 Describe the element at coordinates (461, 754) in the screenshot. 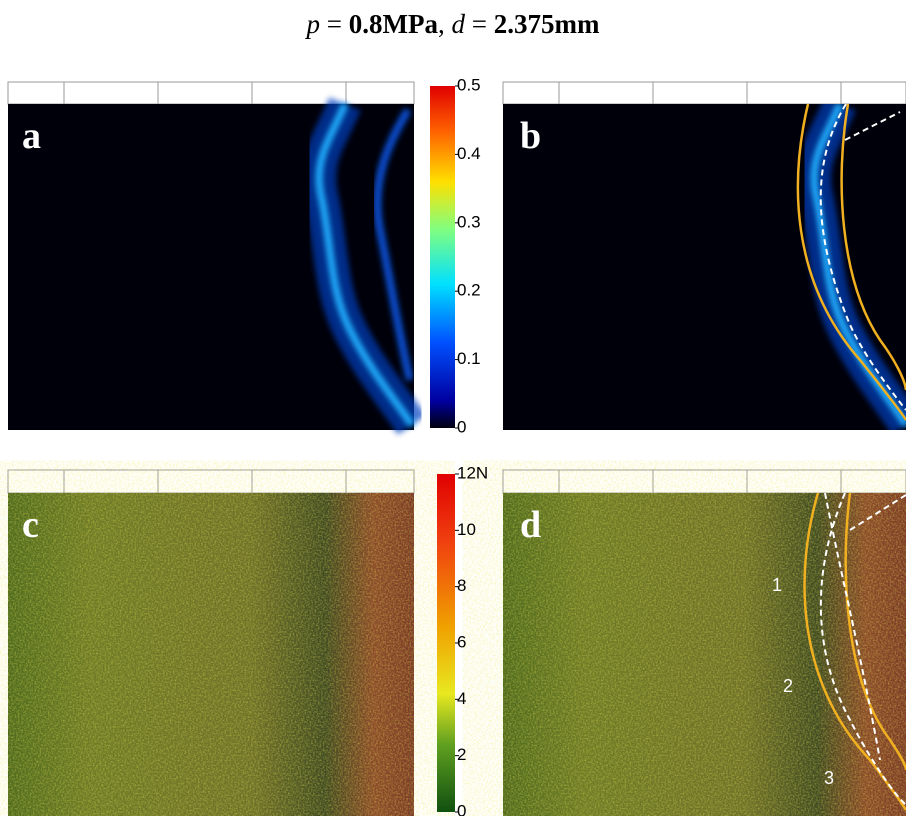

I see `tick-label: 2` at that location.